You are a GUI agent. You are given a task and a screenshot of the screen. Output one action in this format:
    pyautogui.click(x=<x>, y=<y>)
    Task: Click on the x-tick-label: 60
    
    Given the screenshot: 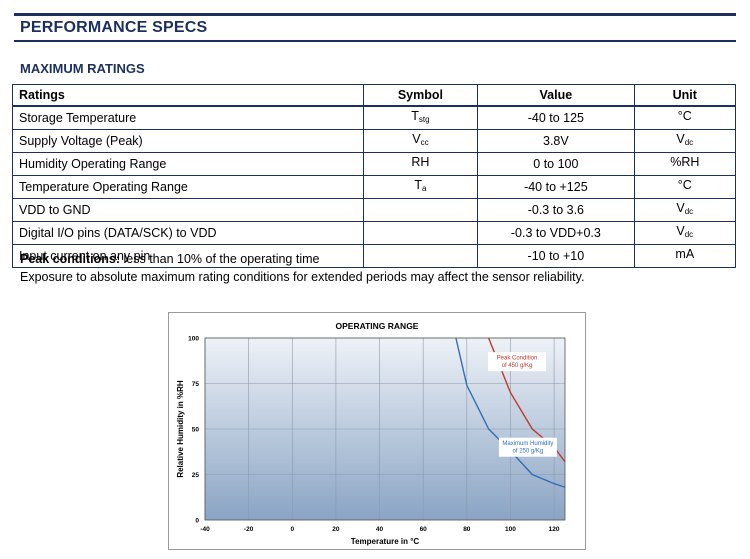 What is the action you would take?
    pyautogui.click(x=424, y=529)
    